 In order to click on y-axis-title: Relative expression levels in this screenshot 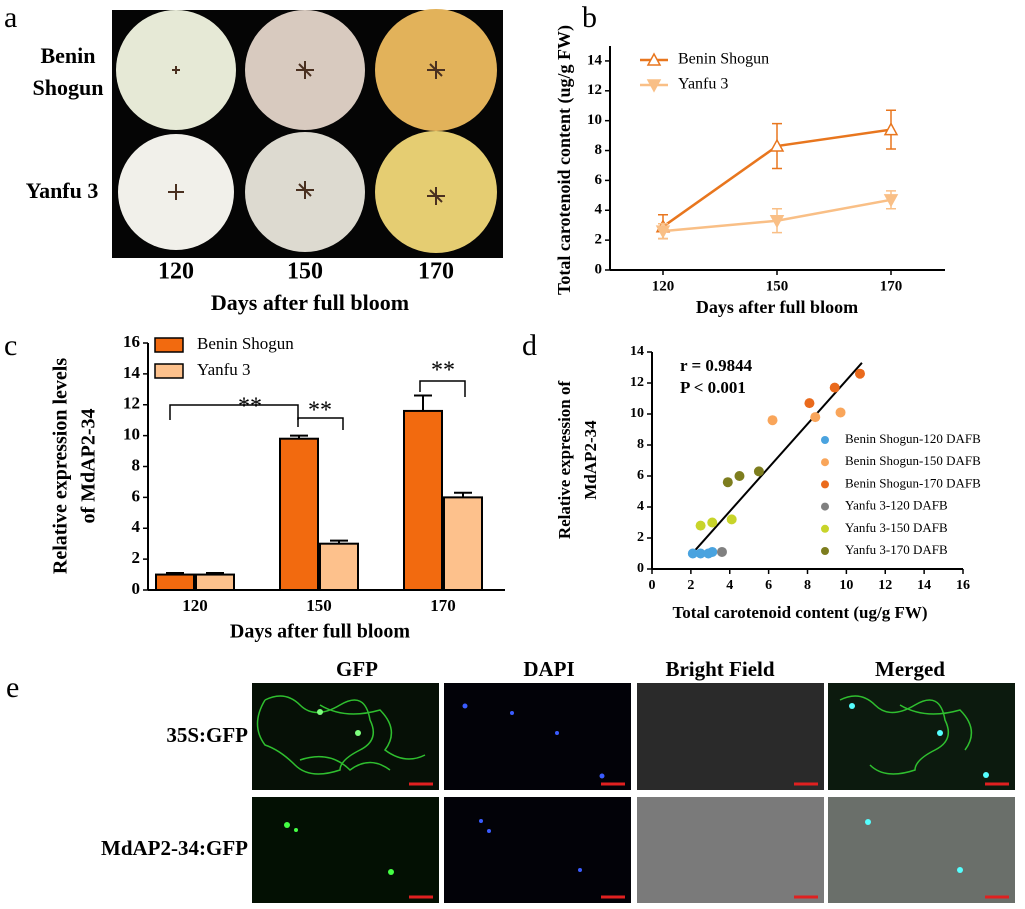, I will do `click(61, 466)`.